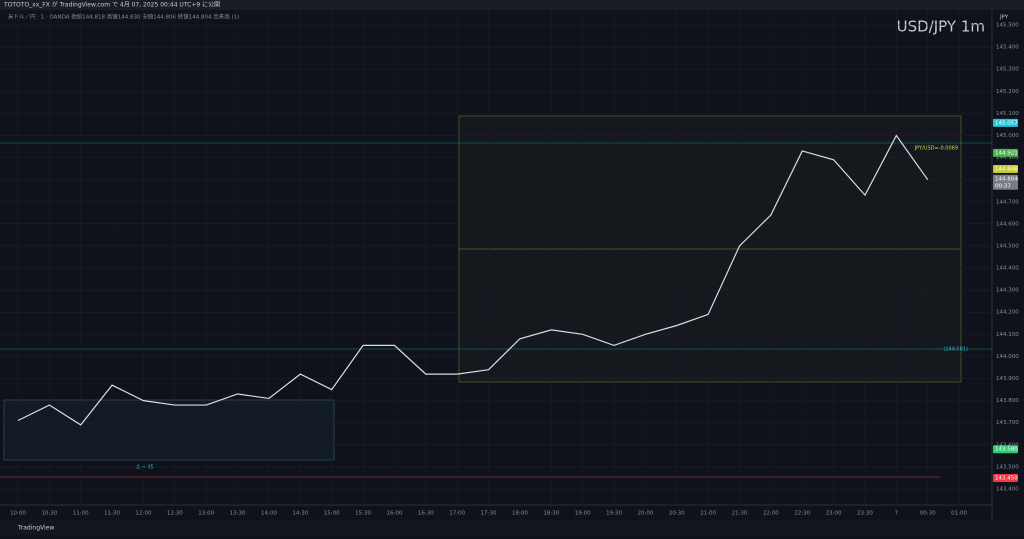 The height and width of the screenshot is (539, 1024). I want to click on y-tick-label: 143.500, so click(1007, 467).